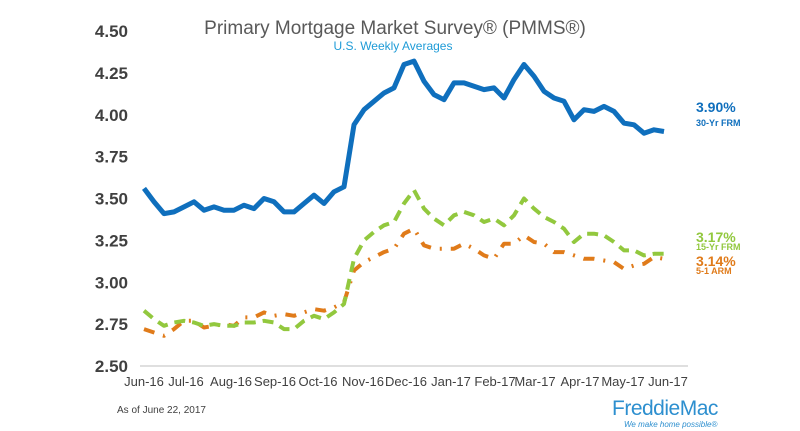 The height and width of the screenshot is (431, 800). What do you see at coordinates (622, 381) in the screenshot?
I see `x-tick-label: May-17` at bounding box center [622, 381].